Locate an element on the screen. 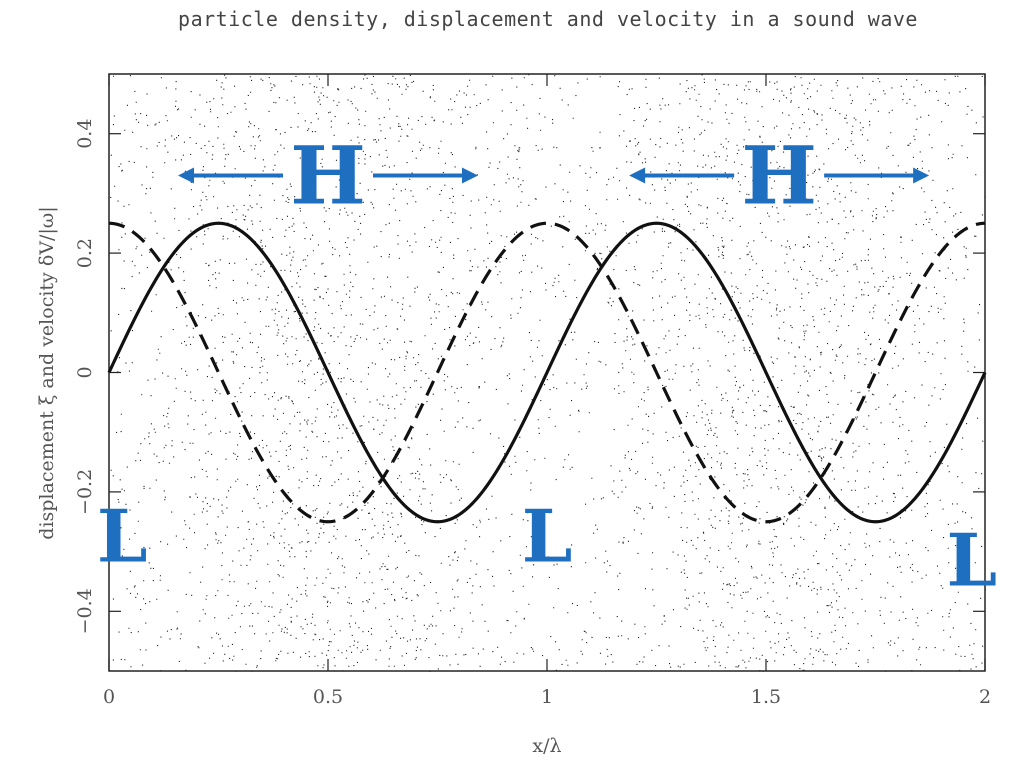  y-tick-label: −0.2 is located at coordinates (85, 492).